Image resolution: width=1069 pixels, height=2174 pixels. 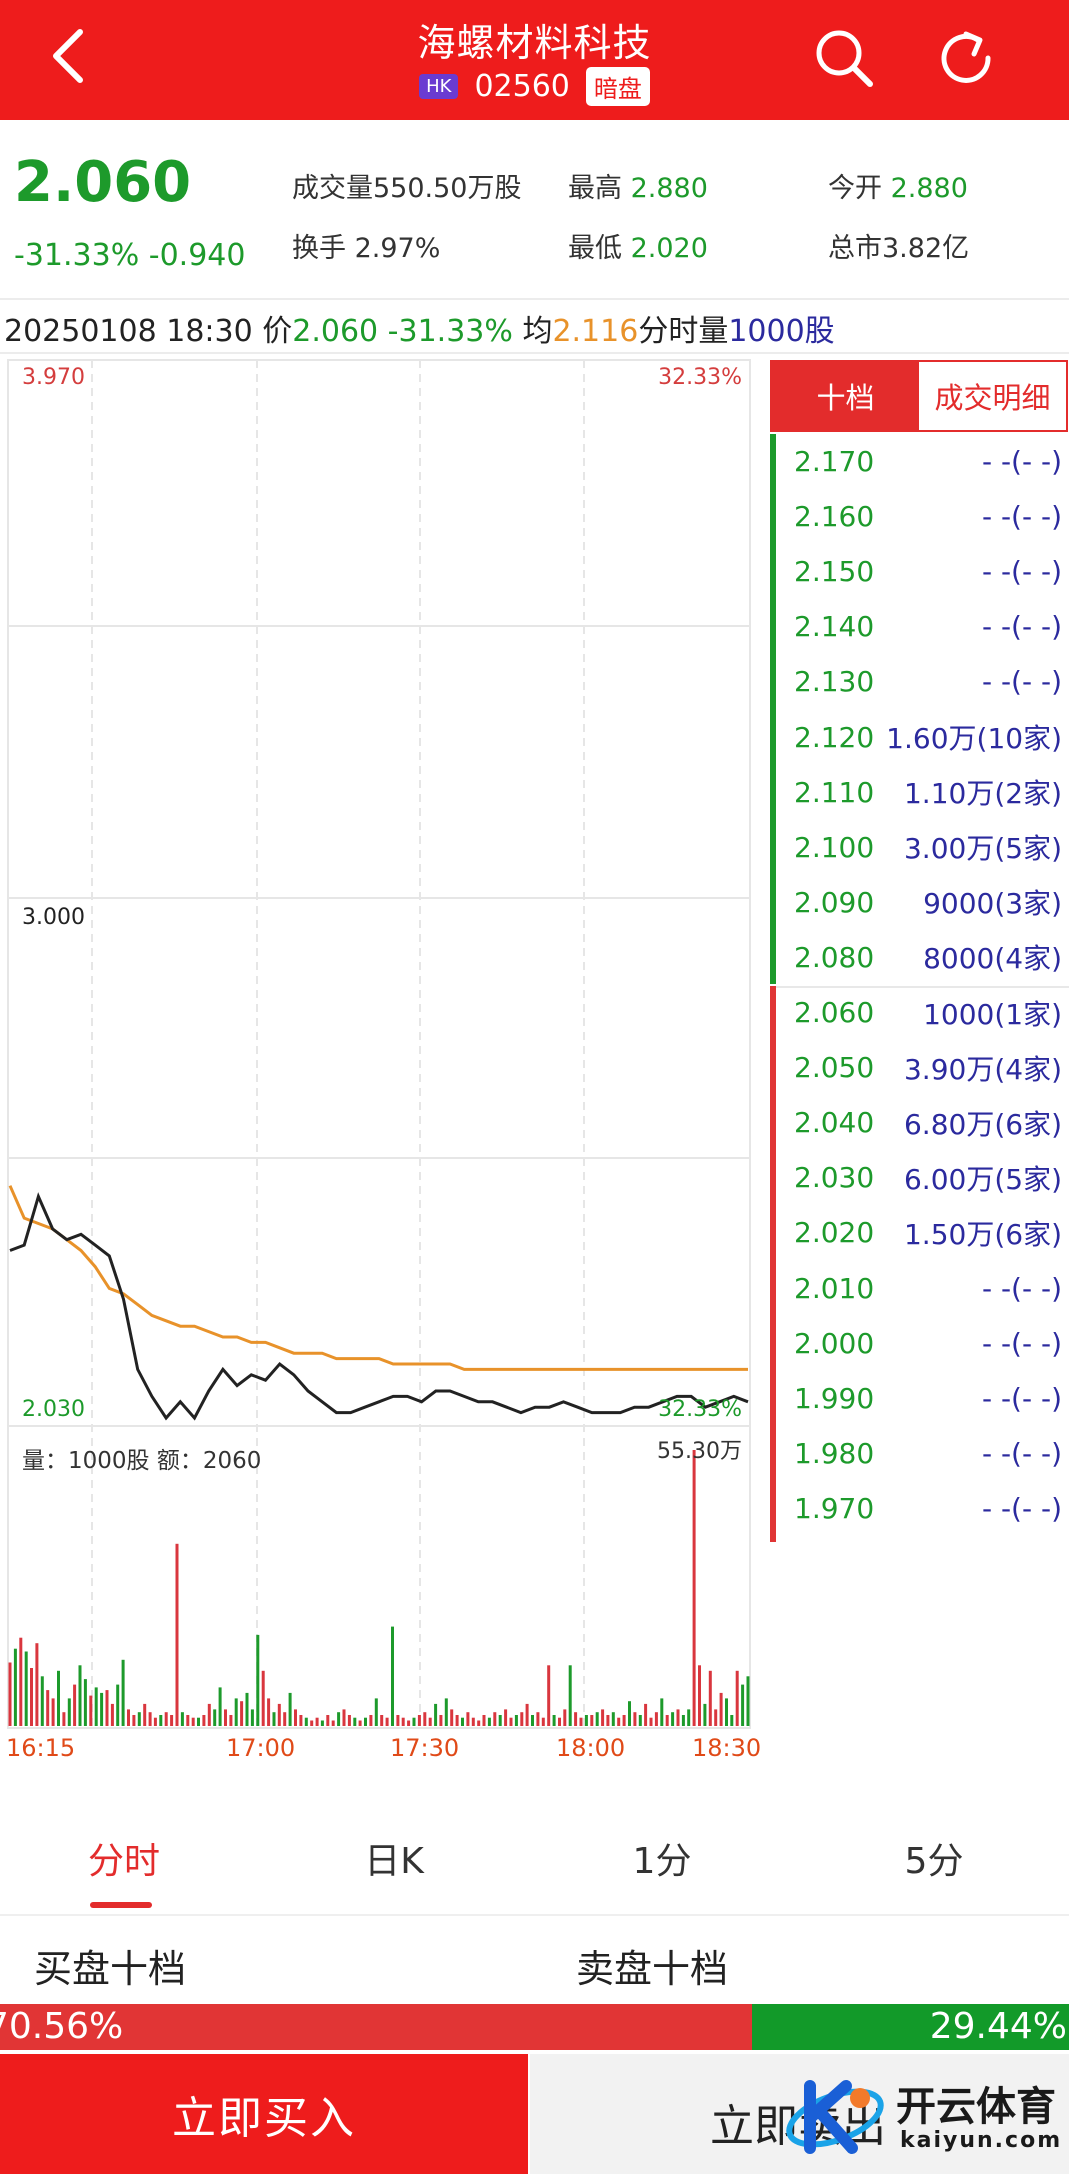 What do you see at coordinates (590, 1748) in the screenshot?
I see `time-label-1800: 18:00` at bounding box center [590, 1748].